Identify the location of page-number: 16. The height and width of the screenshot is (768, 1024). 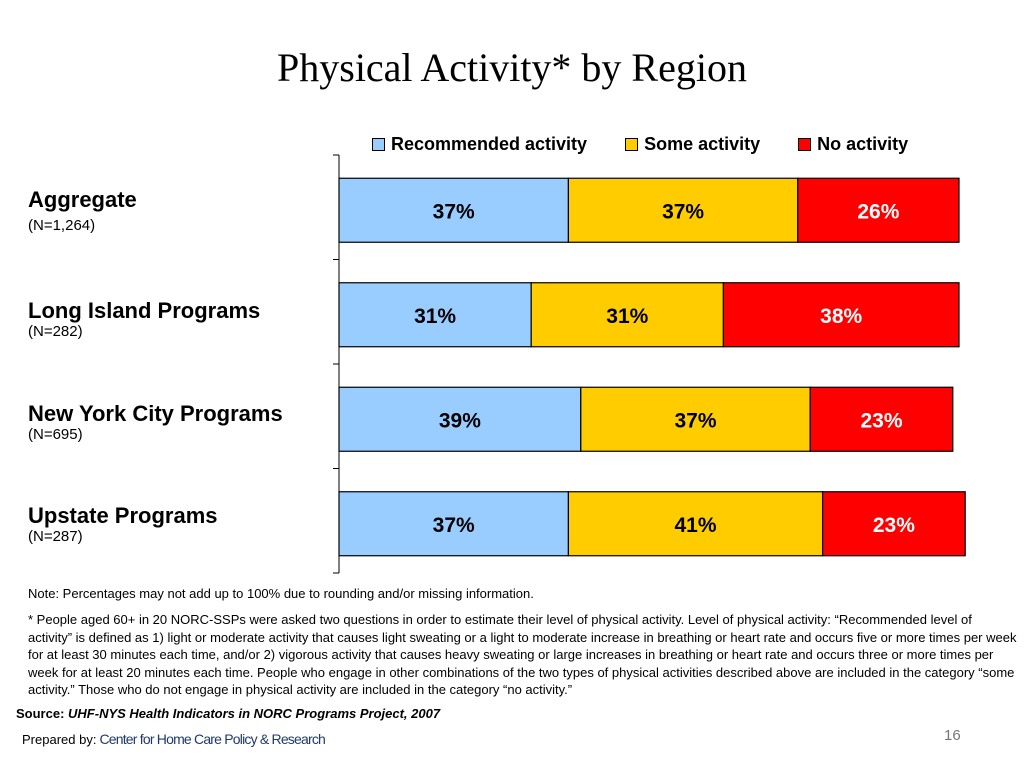
(952, 735).